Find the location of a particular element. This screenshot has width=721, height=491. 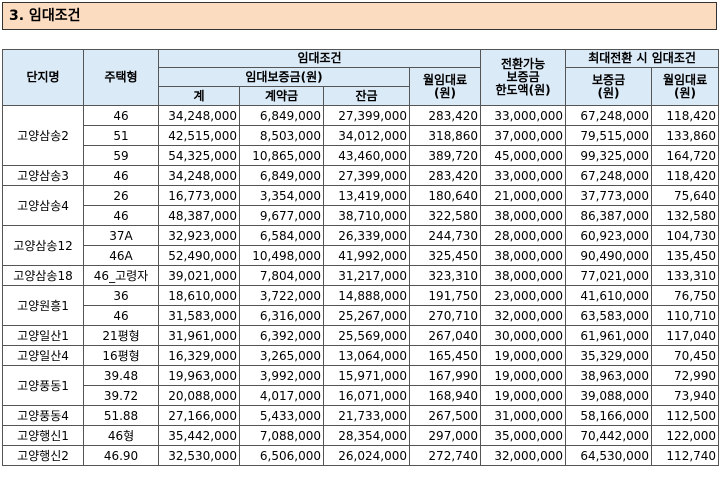

max-monthly-rent: 164,720 is located at coordinates (685, 155).